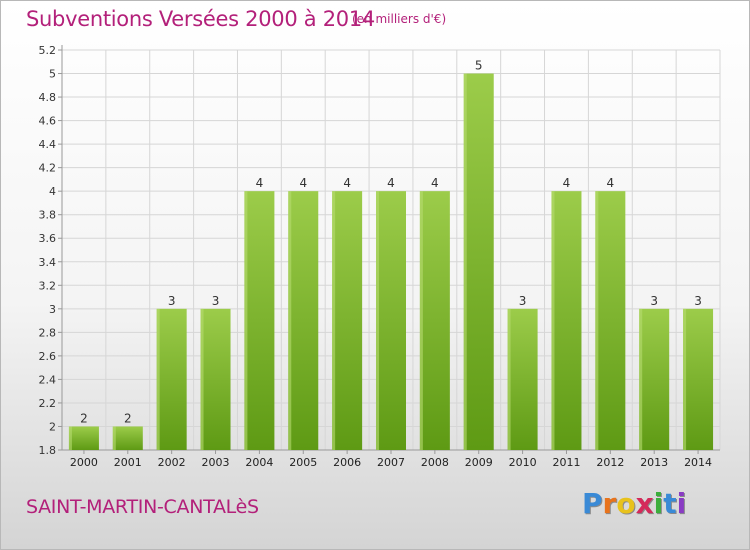 The height and width of the screenshot is (550, 750). What do you see at coordinates (48, 379) in the screenshot?
I see `y-tick-label: 2.4` at bounding box center [48, 379].